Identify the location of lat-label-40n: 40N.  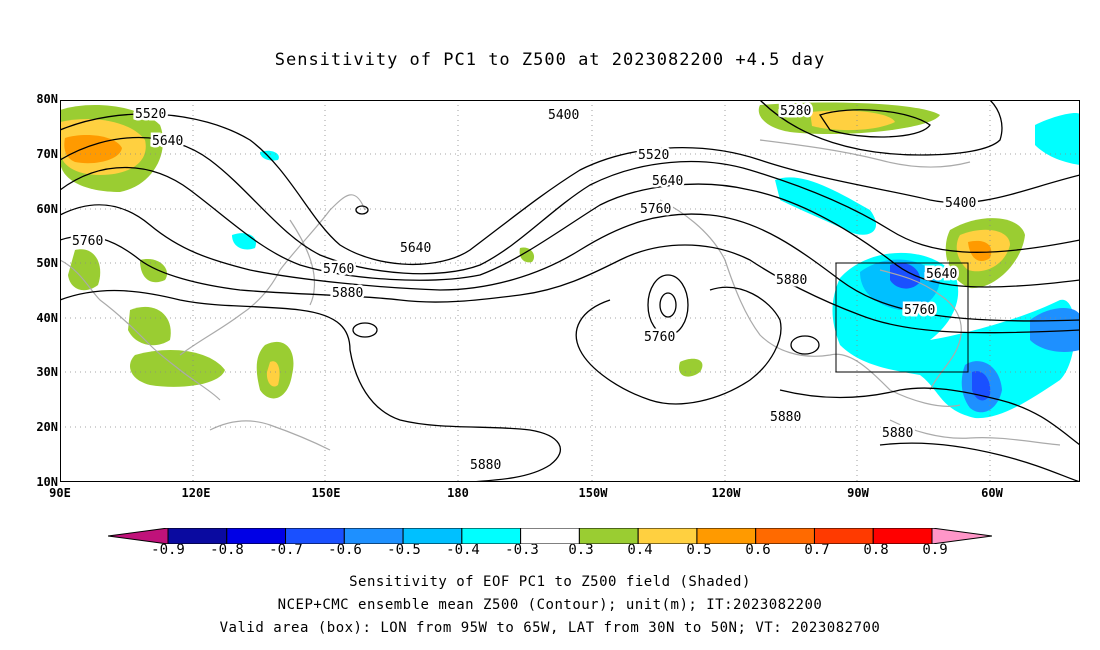
(47, 318).